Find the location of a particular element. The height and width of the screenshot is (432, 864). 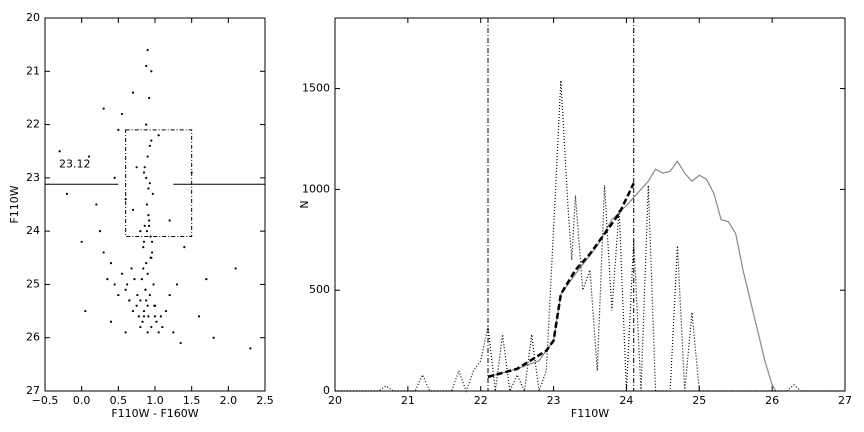

x-tick-label: 2.5 is located at coordinates (265, 400).